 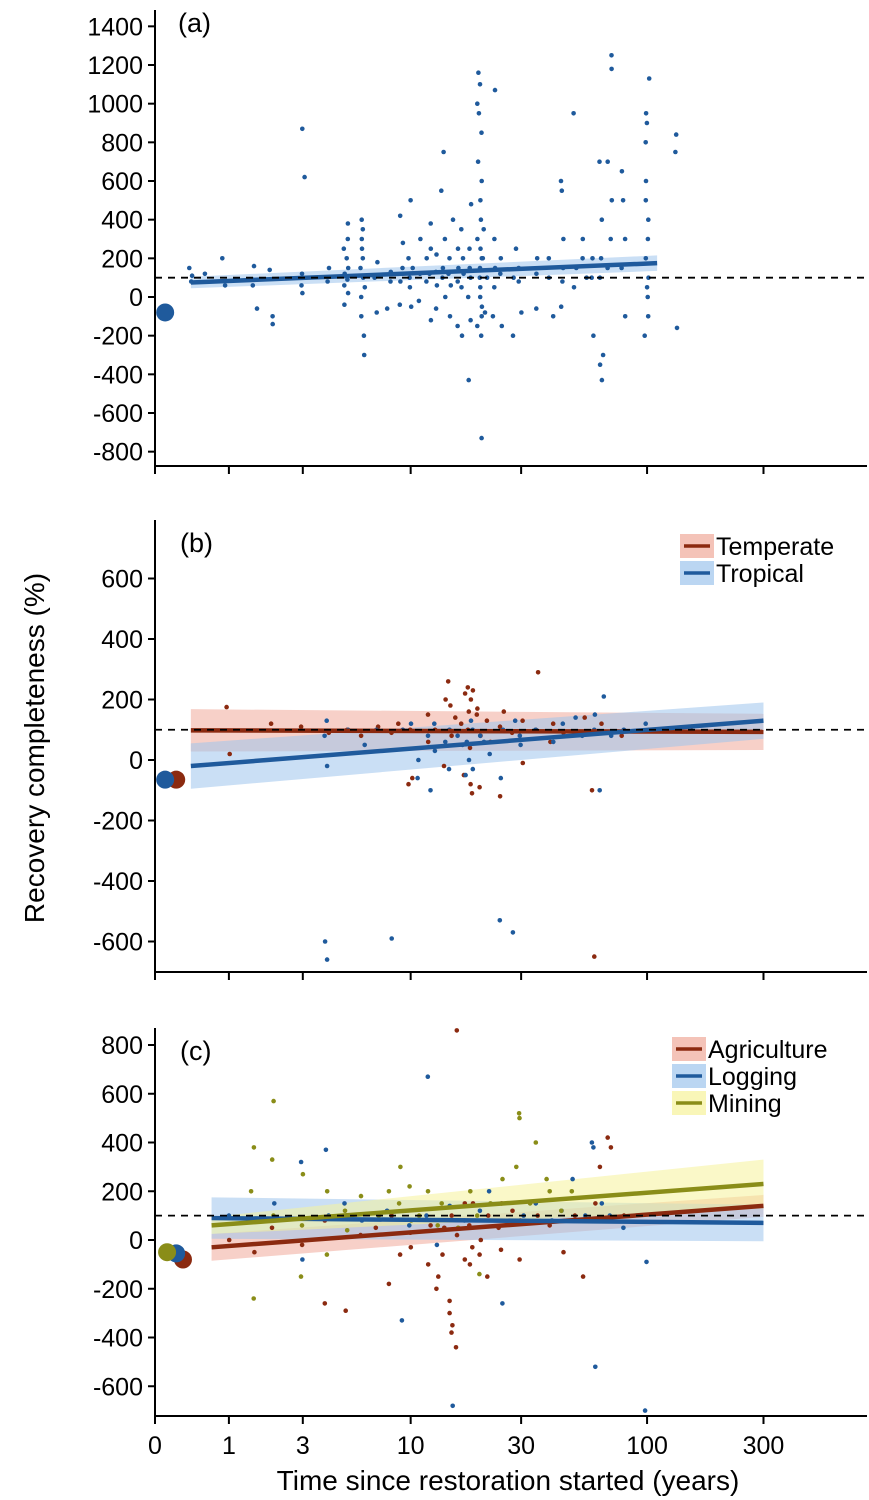 What do you see at coordinates (303, 1446) in the screenshot?
I see `x-tick-label: 3` at bounding box center [303, 1446].